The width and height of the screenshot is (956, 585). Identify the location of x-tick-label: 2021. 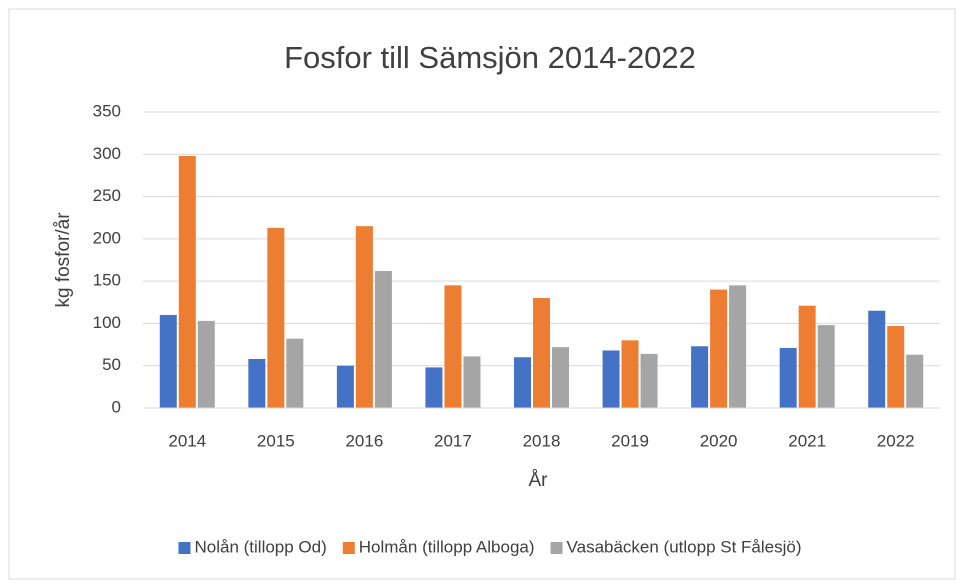
(807, 440).